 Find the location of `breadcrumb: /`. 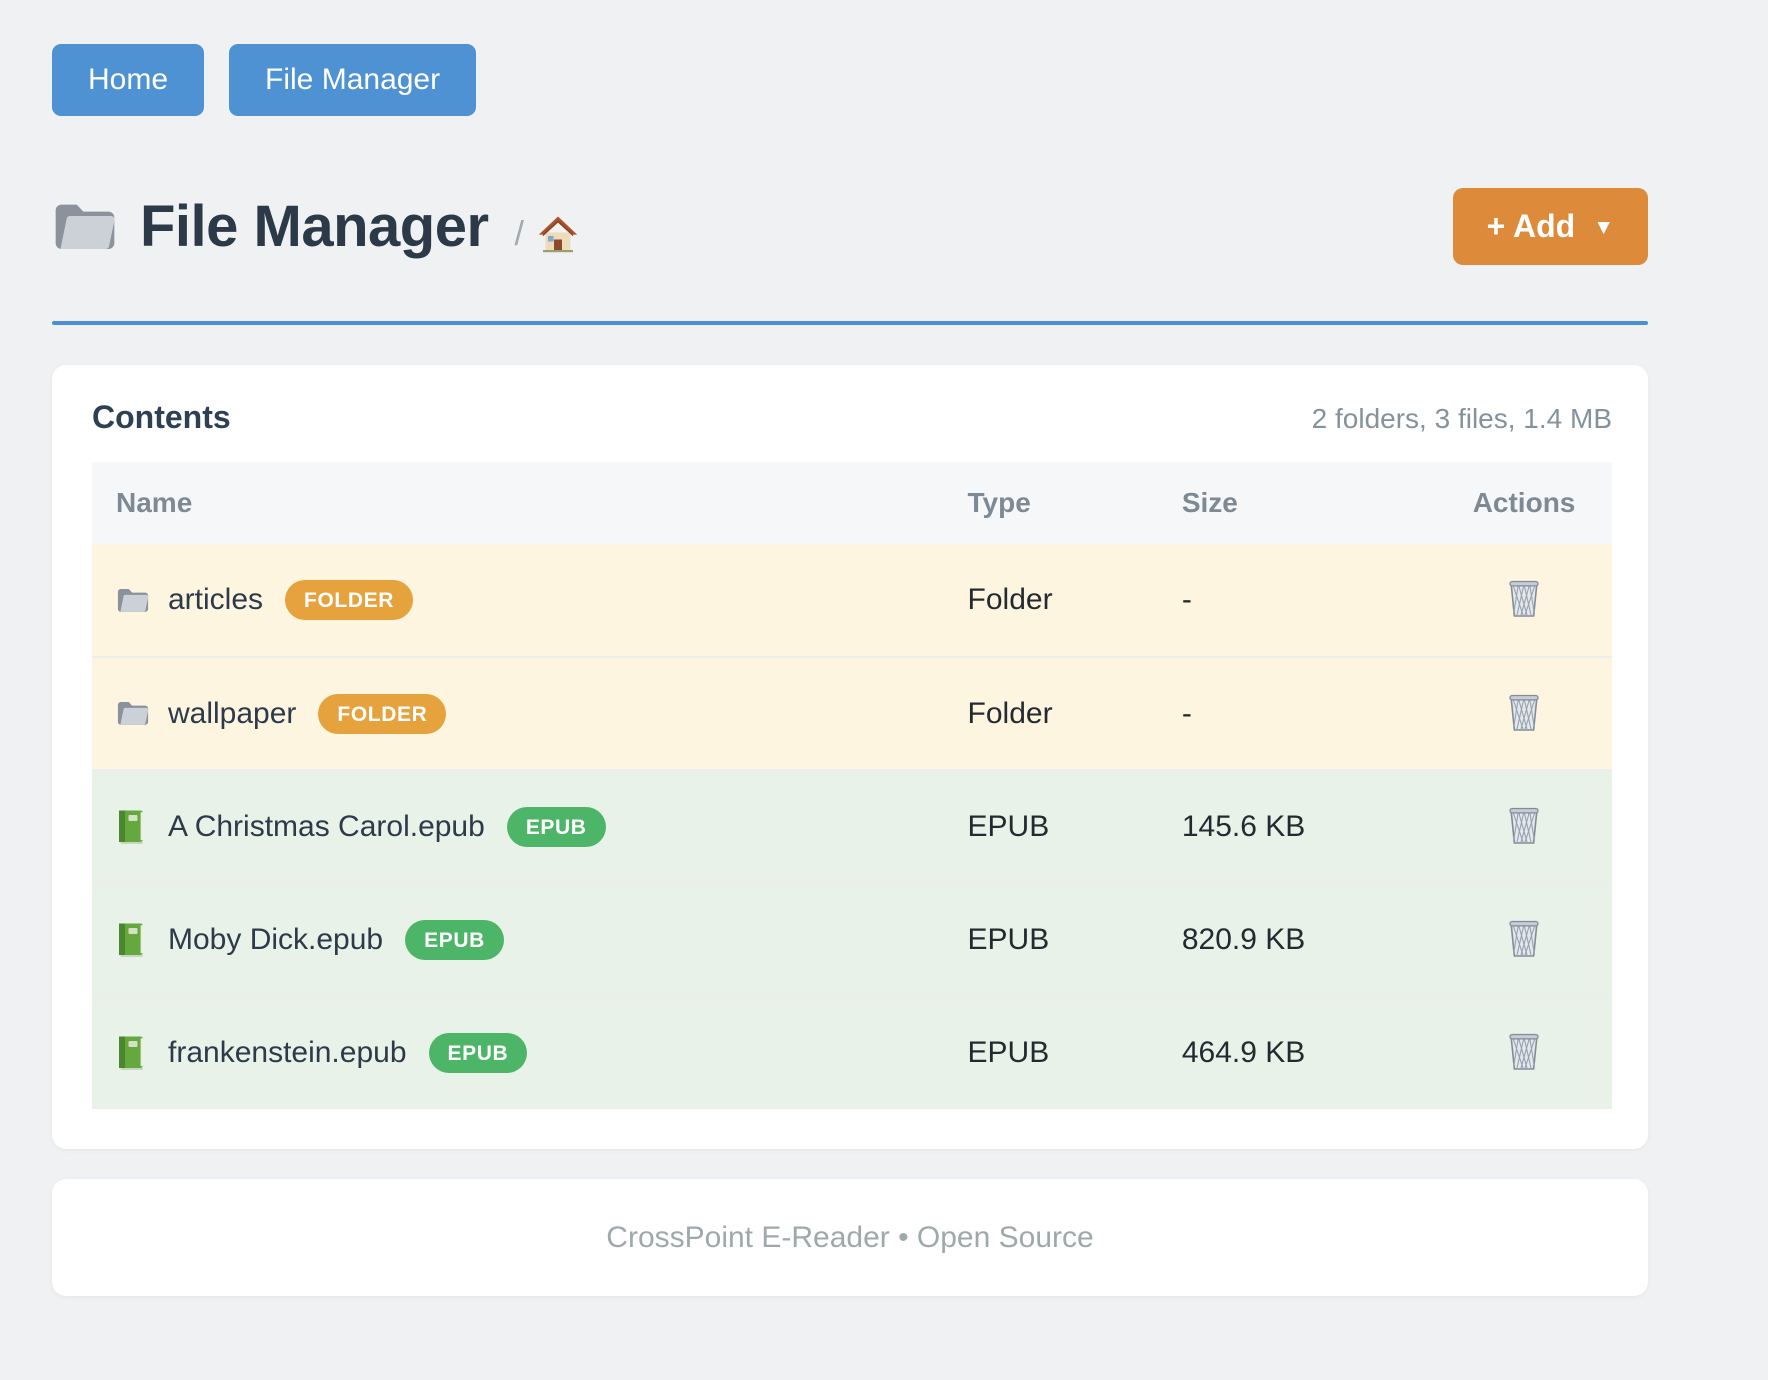

breadcrumb: / is located at coordinates (546, 235).